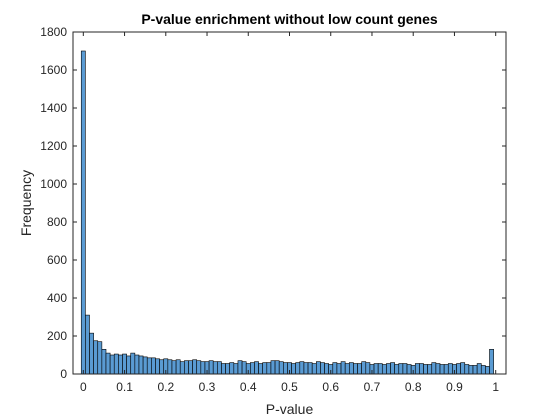 The width and height of the screenshot is (560, 420). What do you see at coordinates (495, 387) in the screenshot?
I see `x-tick-label: 1` at bounding box center [495, 387].